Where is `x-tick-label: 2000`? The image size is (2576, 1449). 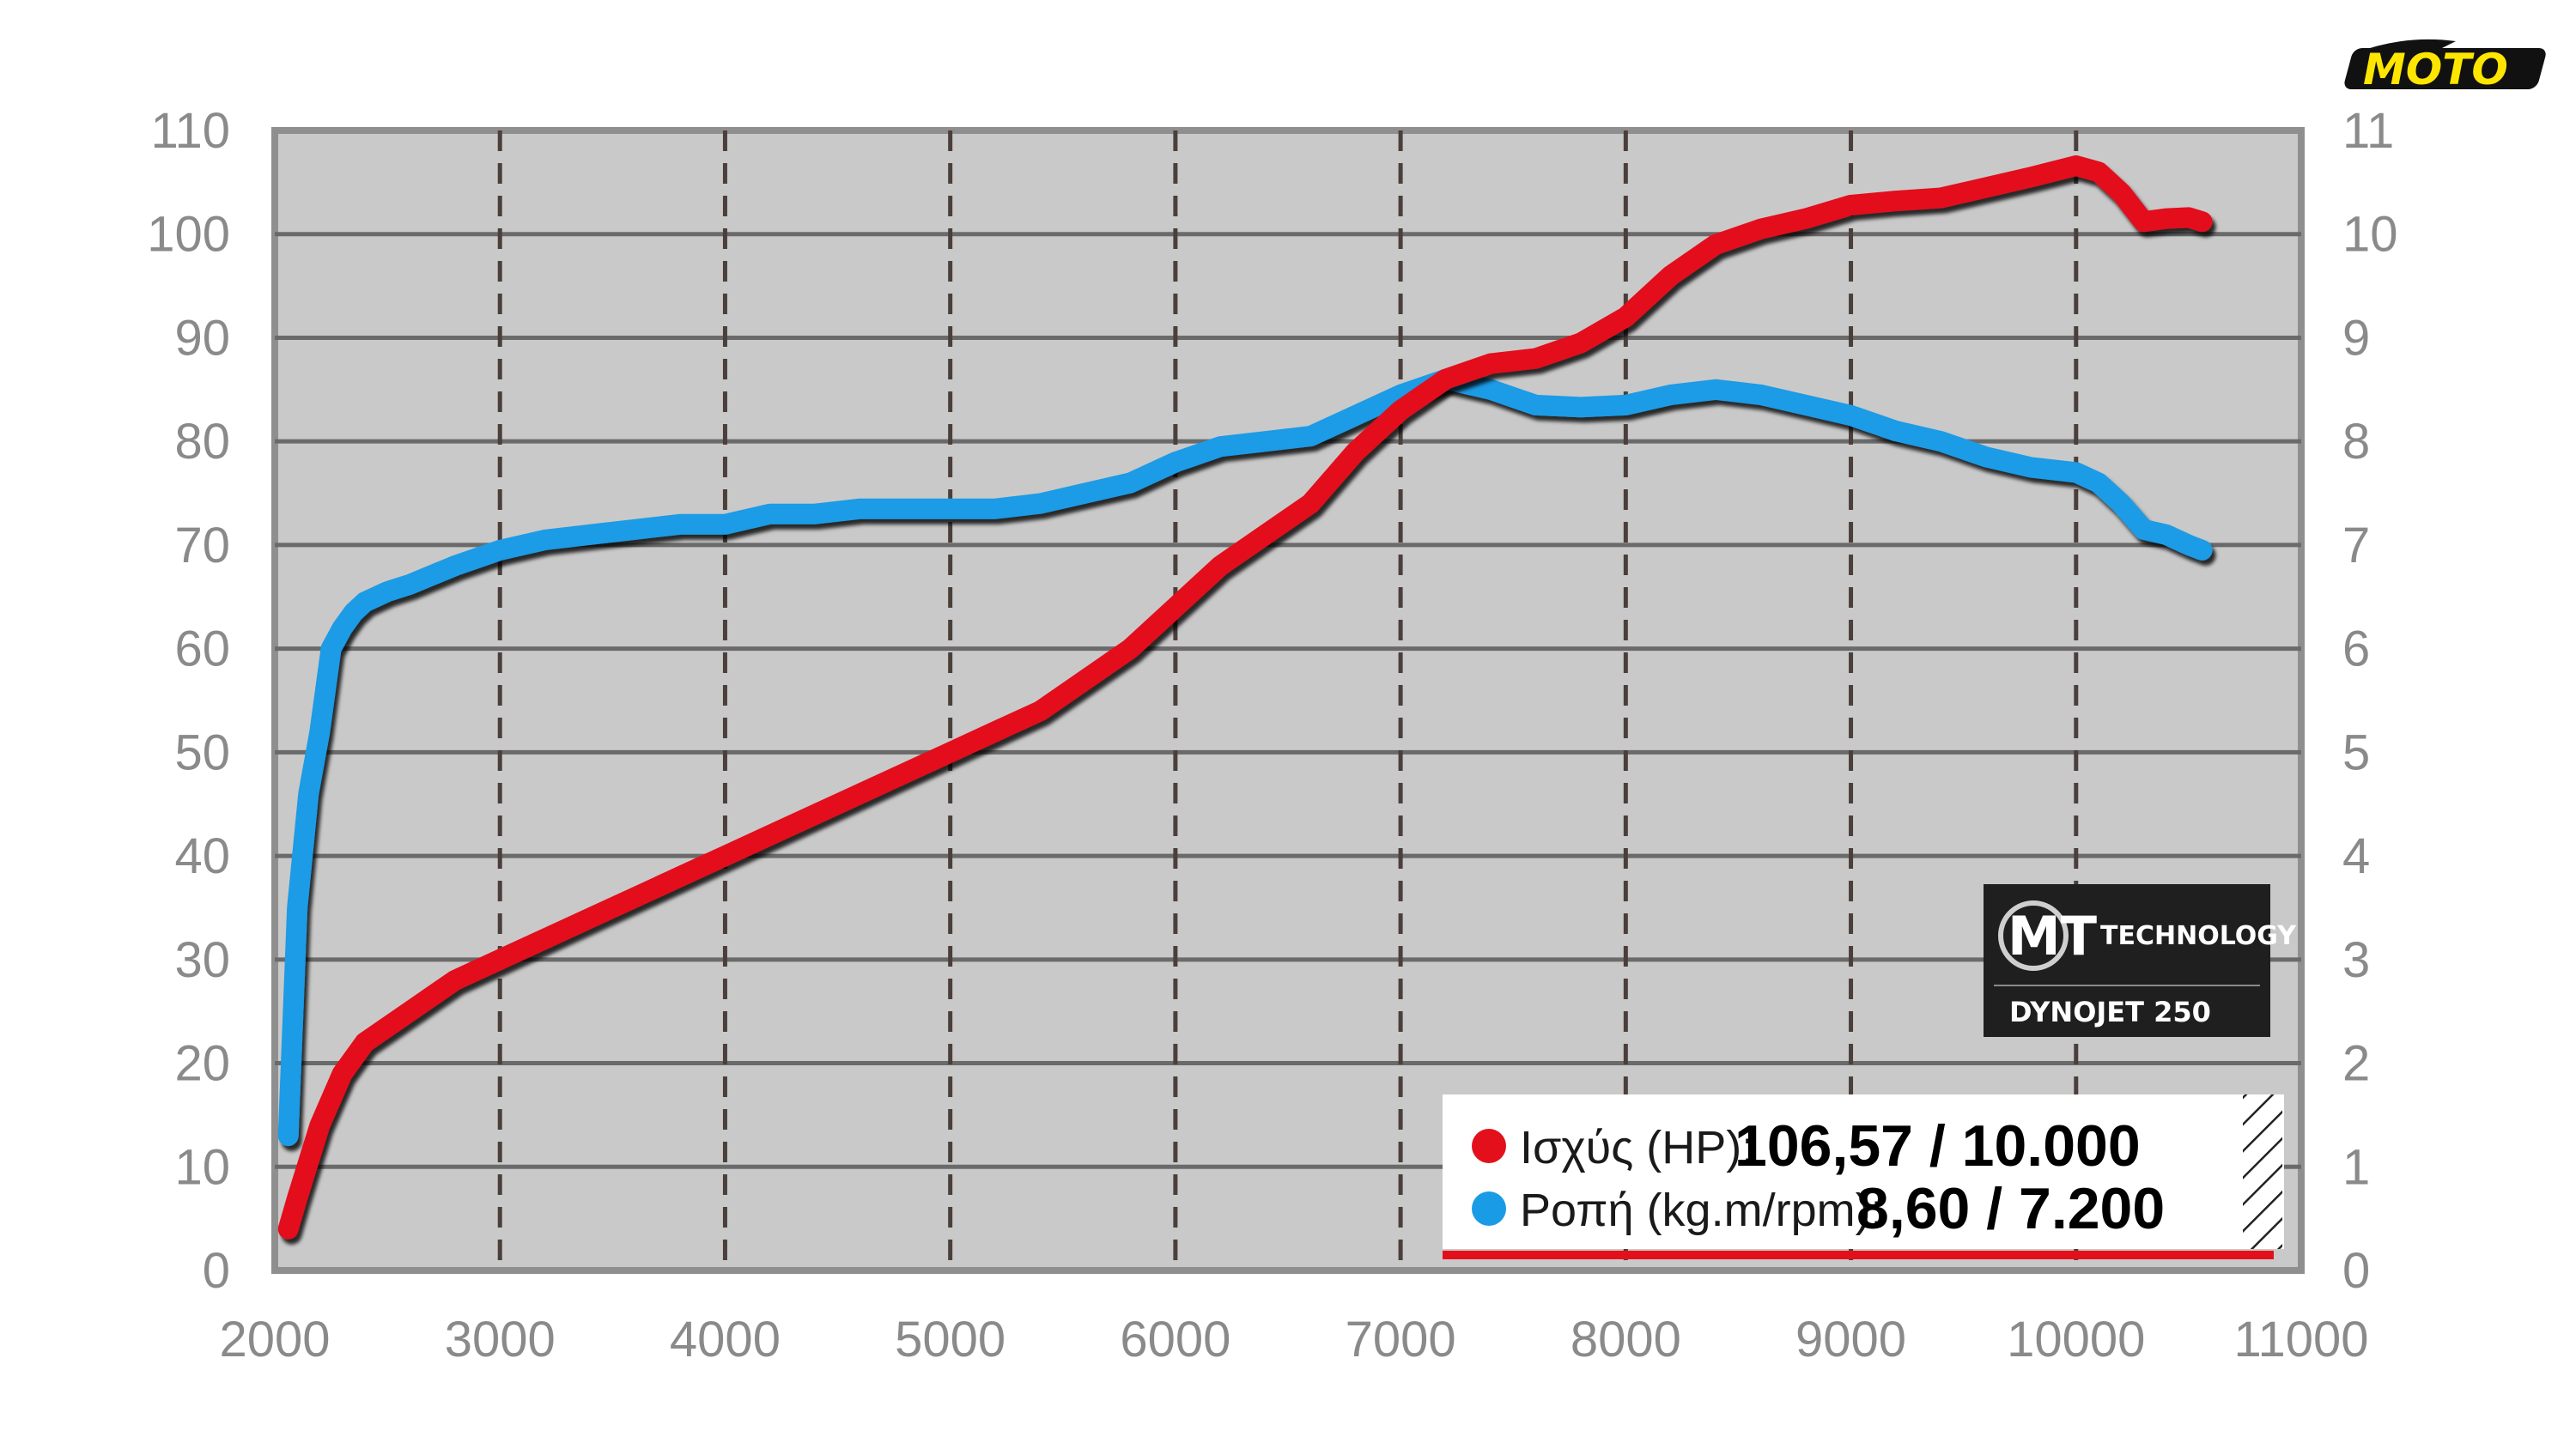
x-tick-label: 2000 is located at coordinates (274, 1339).